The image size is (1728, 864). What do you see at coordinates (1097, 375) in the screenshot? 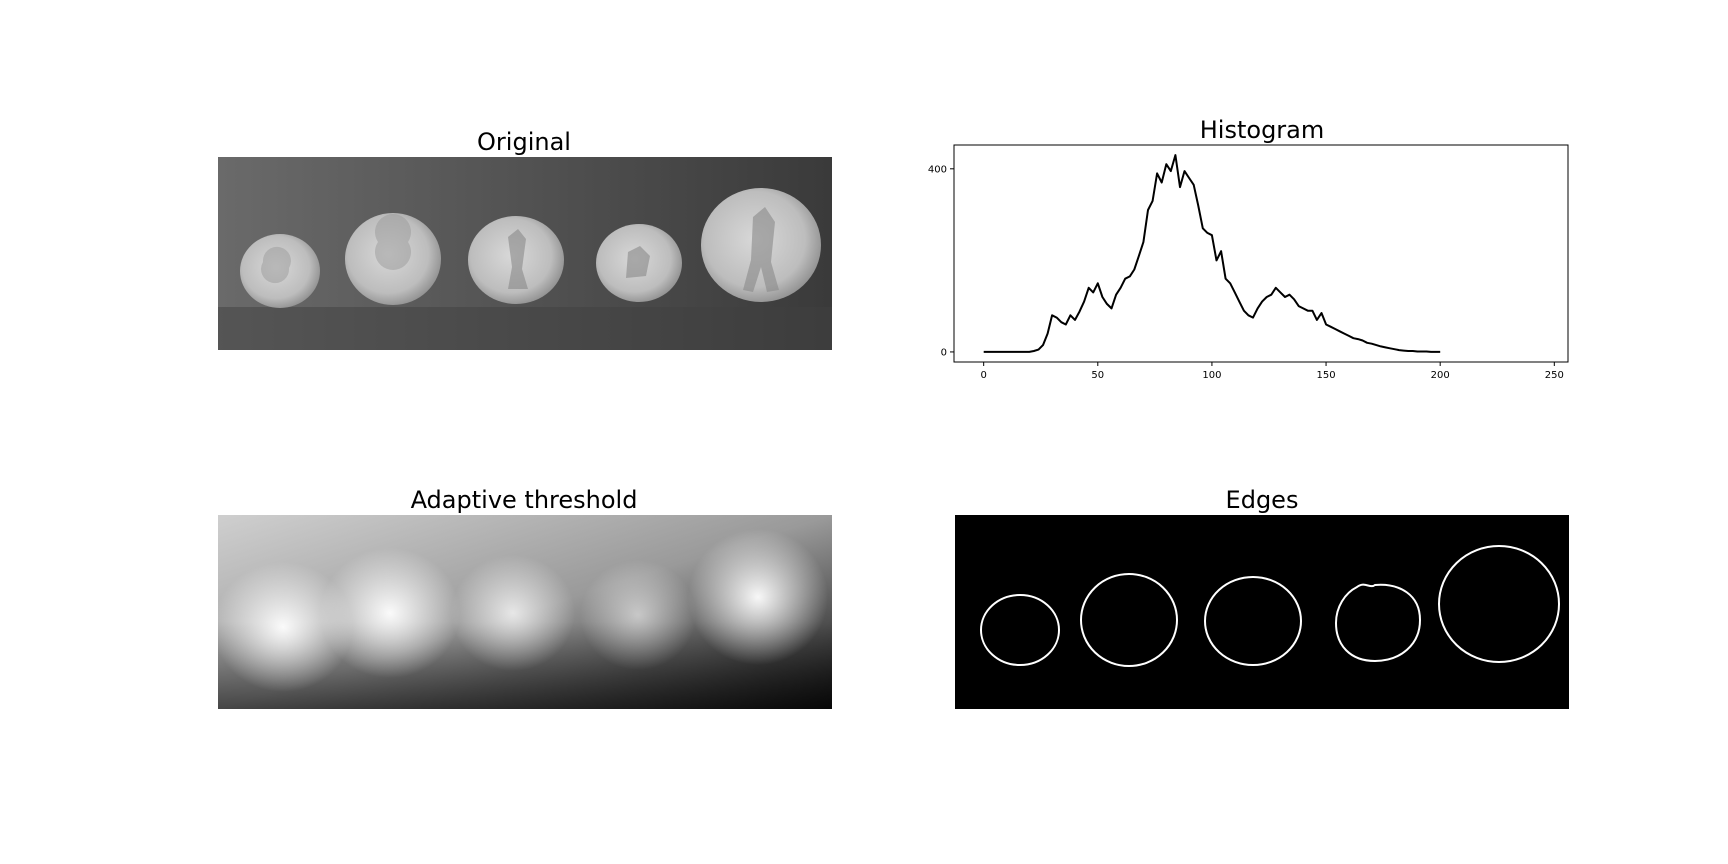
I see `x-tick-label: 50` at bounding box center [1097, 375].